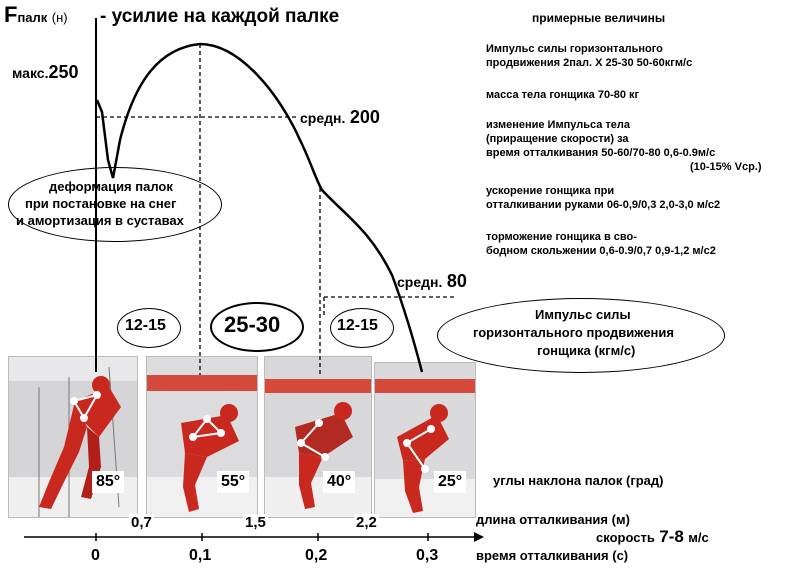  What do you see at coordinates (323, 118) in the screenshot?
I see `mean200-prefix: средн.` at bounding box center [323, 118].